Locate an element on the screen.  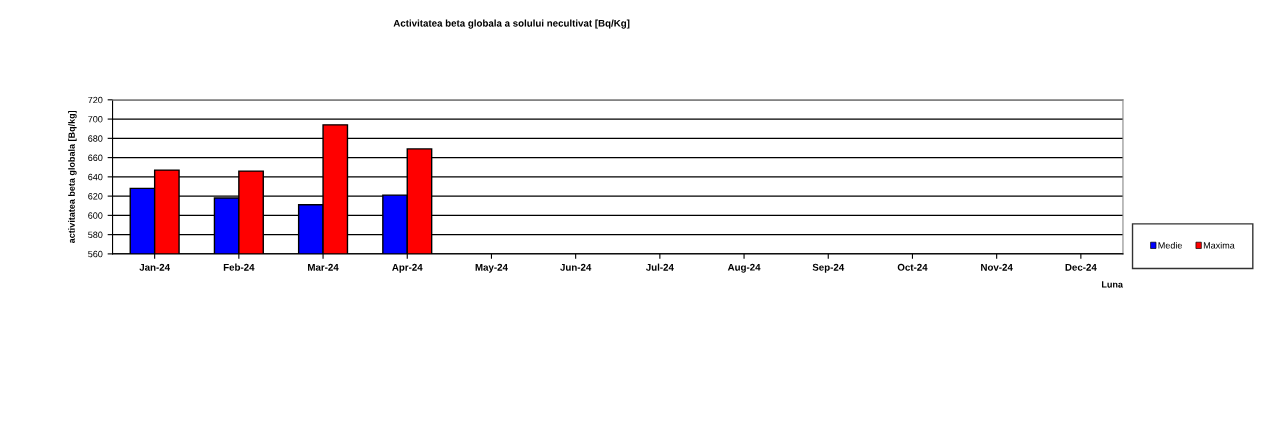
x-tick-label: Apr-24 is located at coordinates (407, 268).